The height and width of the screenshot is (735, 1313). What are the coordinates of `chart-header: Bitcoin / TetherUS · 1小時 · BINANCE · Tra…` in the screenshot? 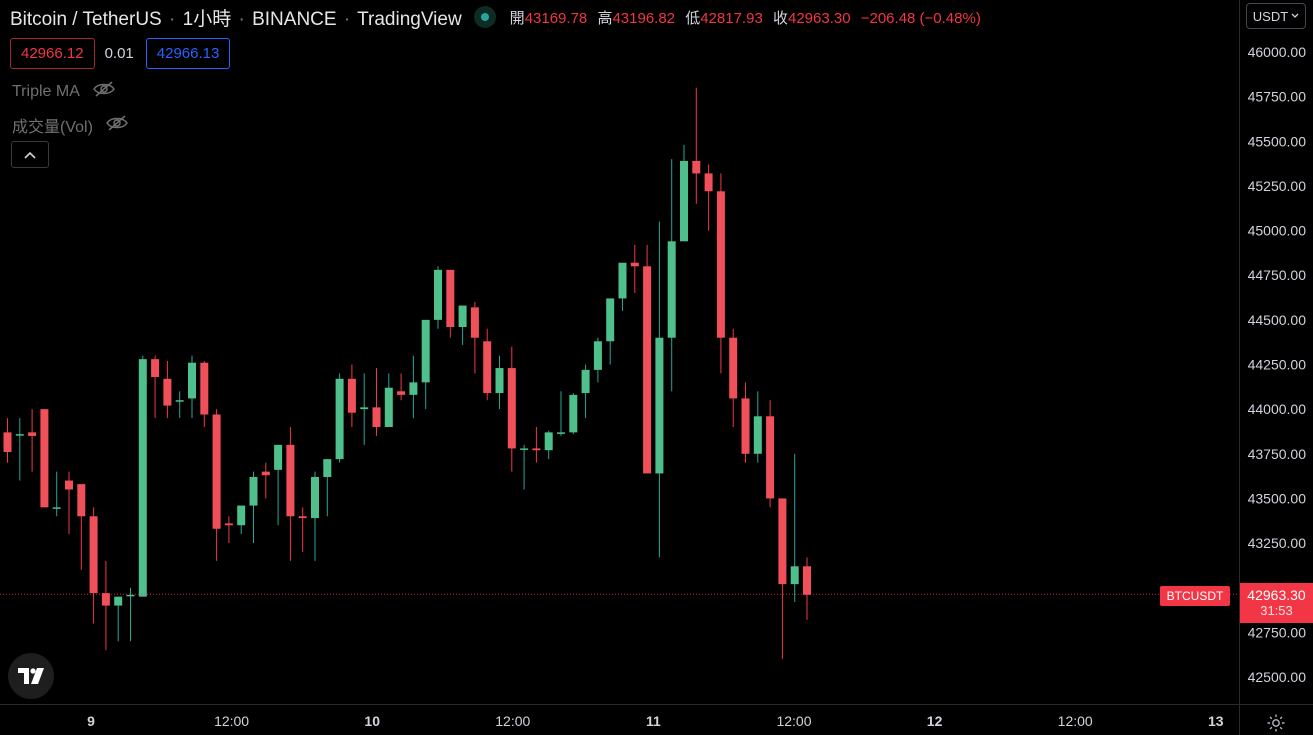 It's located at (498, 17).